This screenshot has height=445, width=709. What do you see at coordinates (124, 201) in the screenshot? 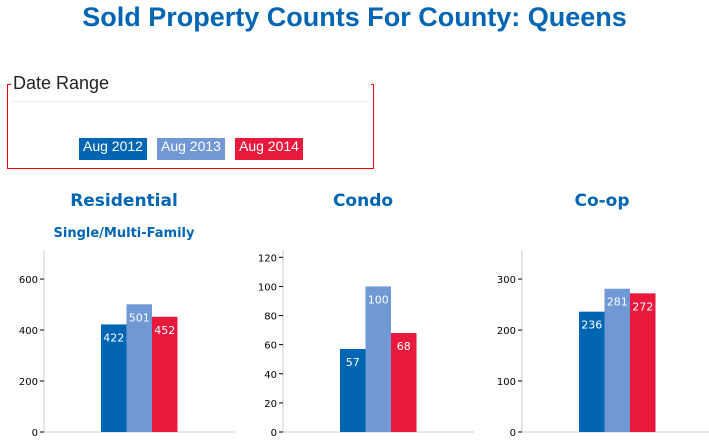
I see `chart-title: Residential` at bounding box center [124, 201].